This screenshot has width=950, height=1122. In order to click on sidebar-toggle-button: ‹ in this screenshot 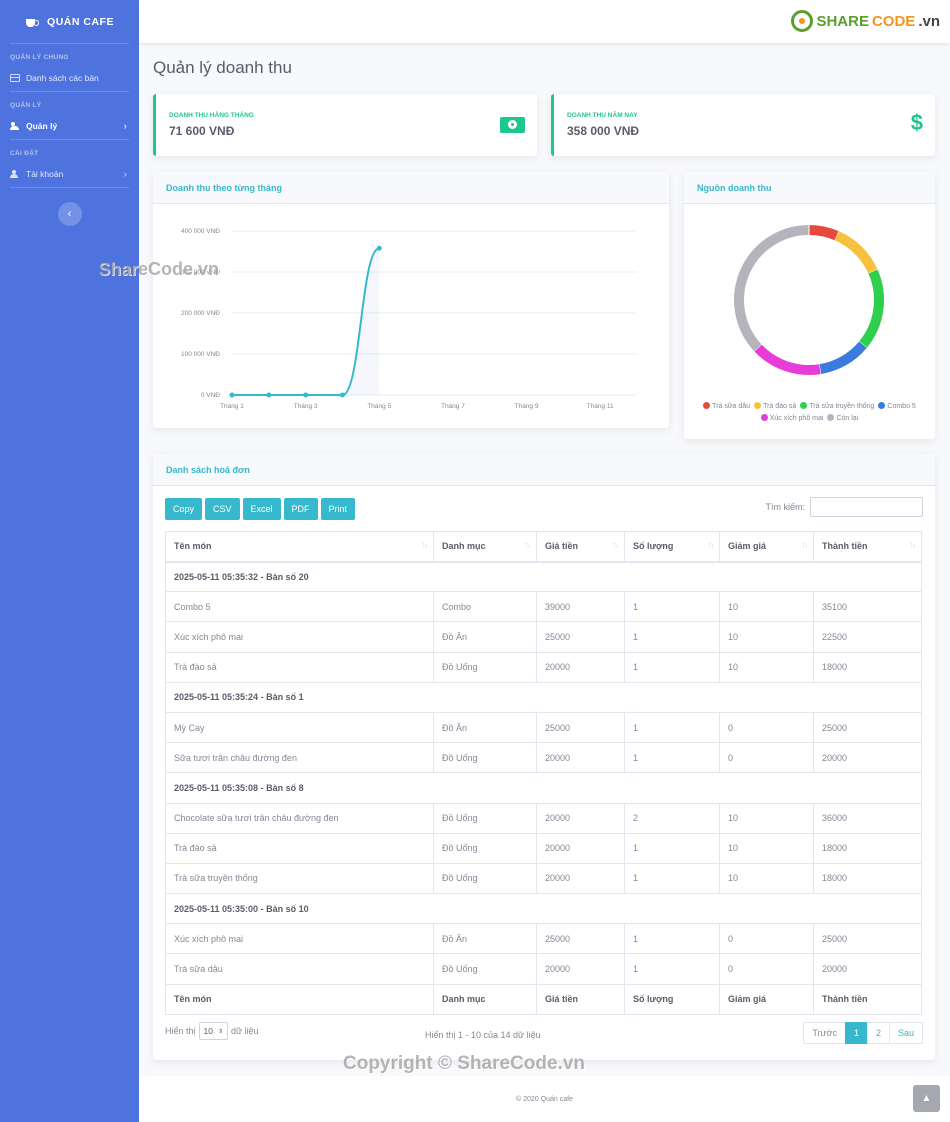, I will do `click(69, 214)`.